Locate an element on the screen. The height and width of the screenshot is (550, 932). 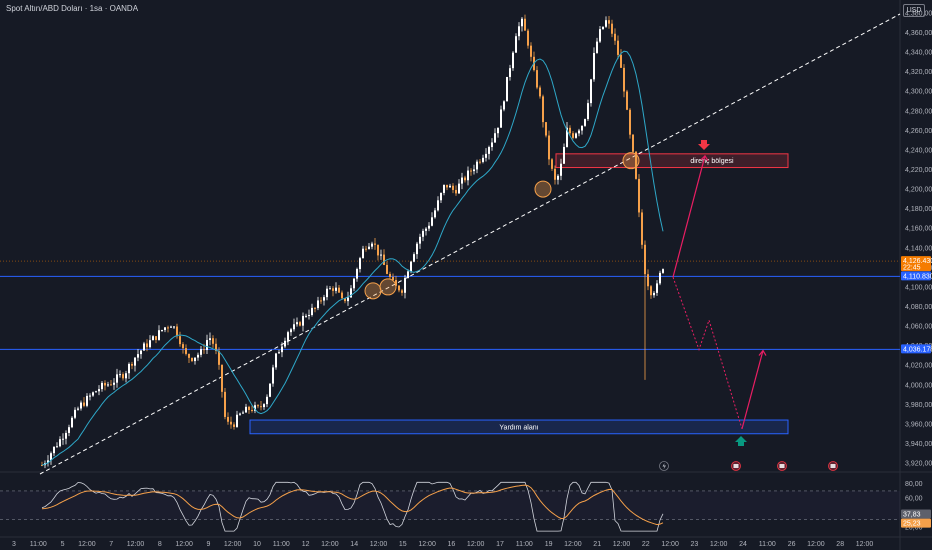
price-tag-label: 4,126.430 is located at coordinates (917, 261).